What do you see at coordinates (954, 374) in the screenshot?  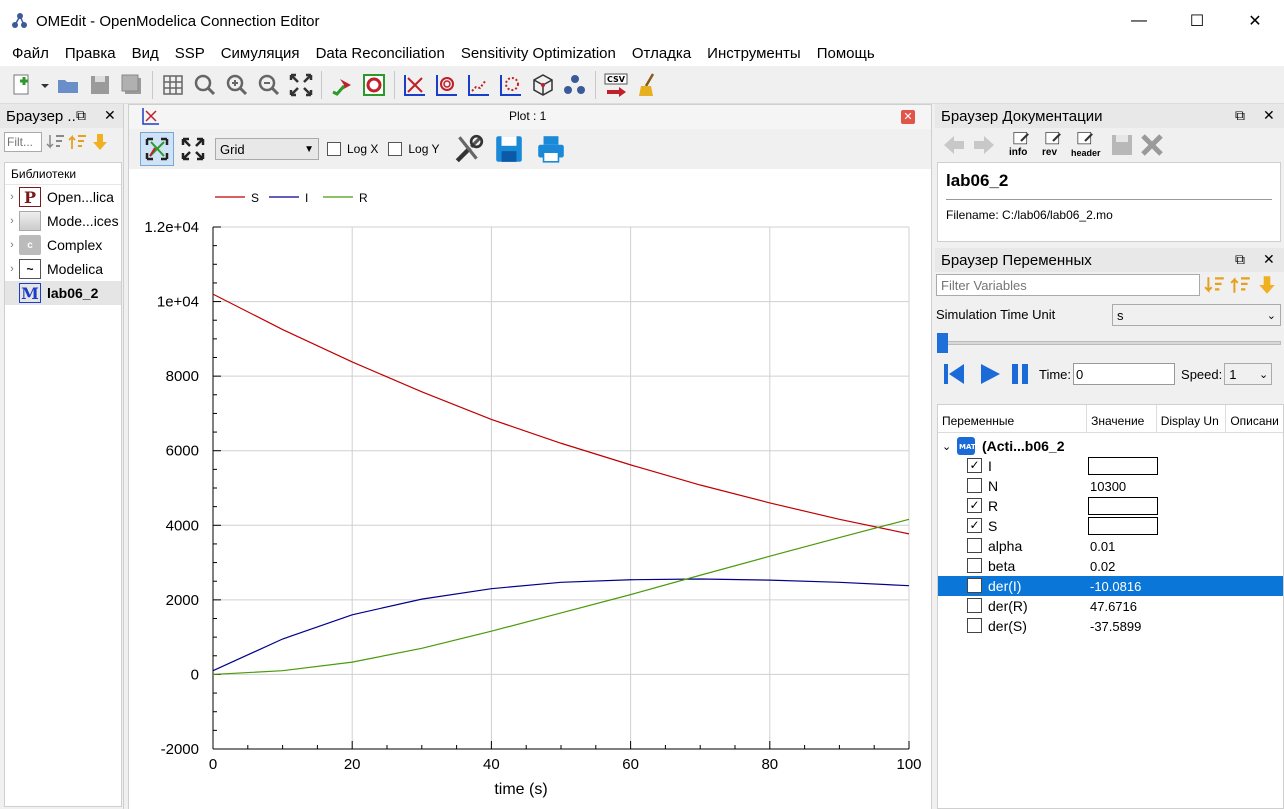 I see `rewind-icon` at bounding box center [954, 374].